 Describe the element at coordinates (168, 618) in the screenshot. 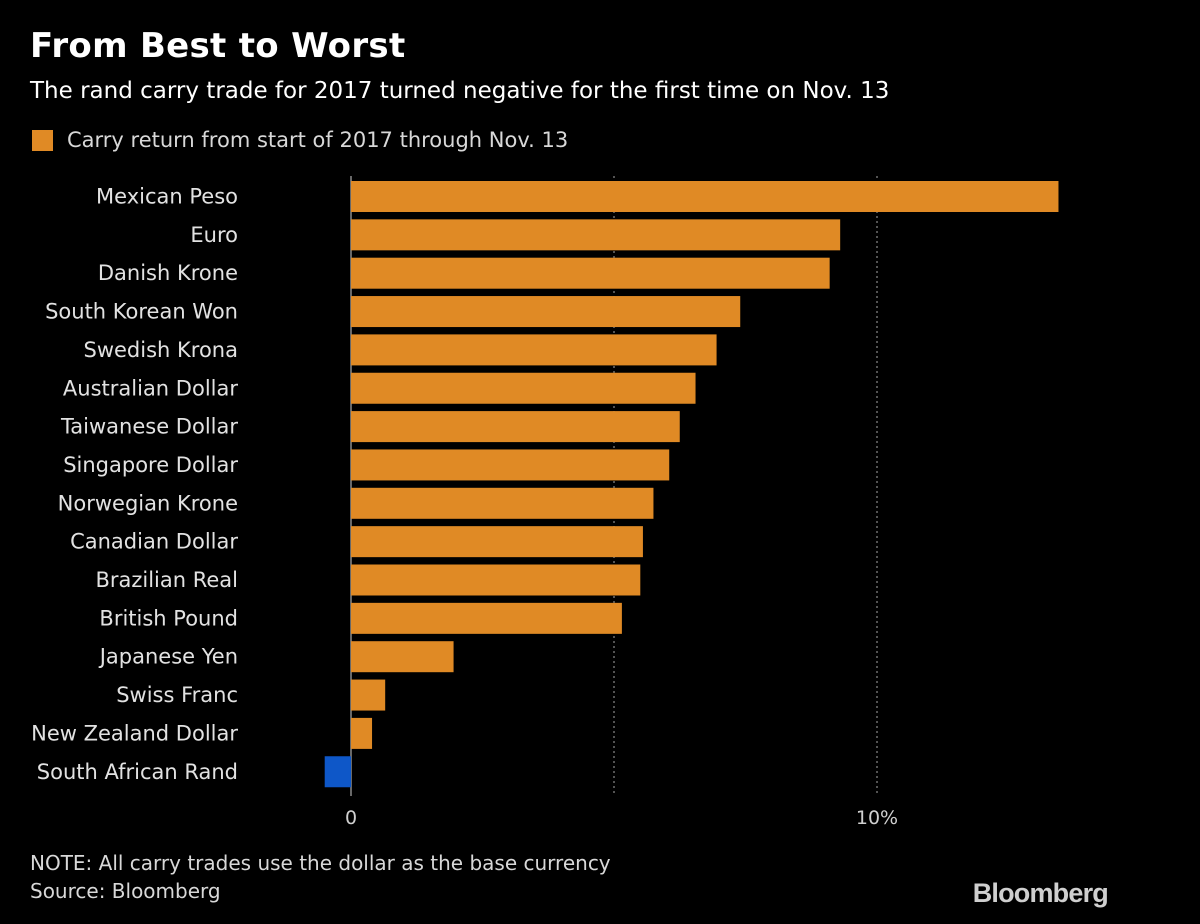

I see `category-label: British Pound` at that location.